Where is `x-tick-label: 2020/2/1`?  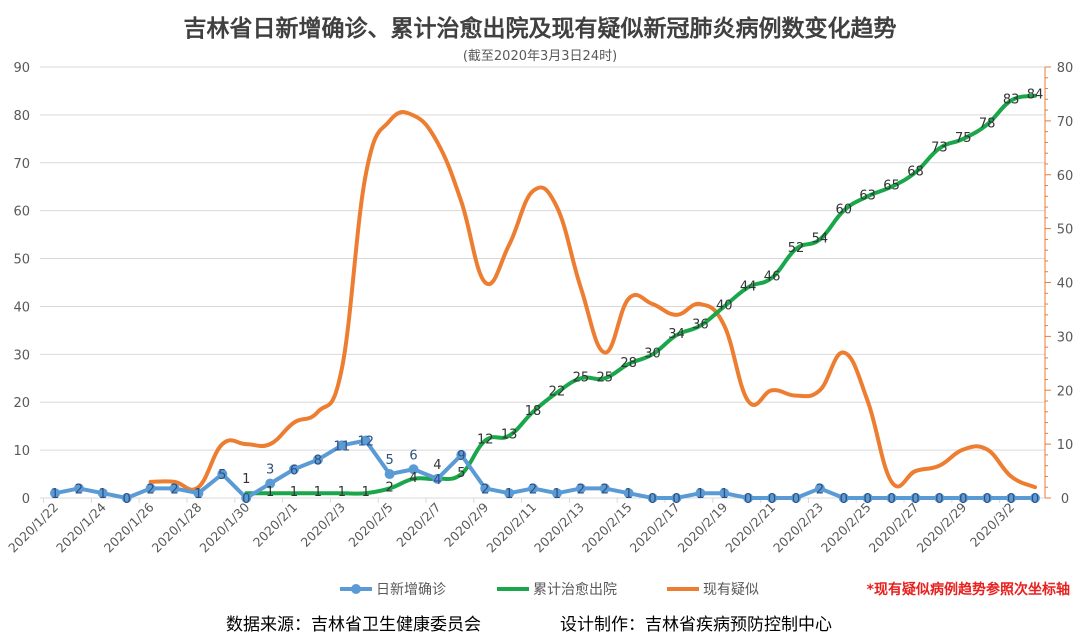 x-tick-label: 2020/2/1 is located at coordinates (275, 525).